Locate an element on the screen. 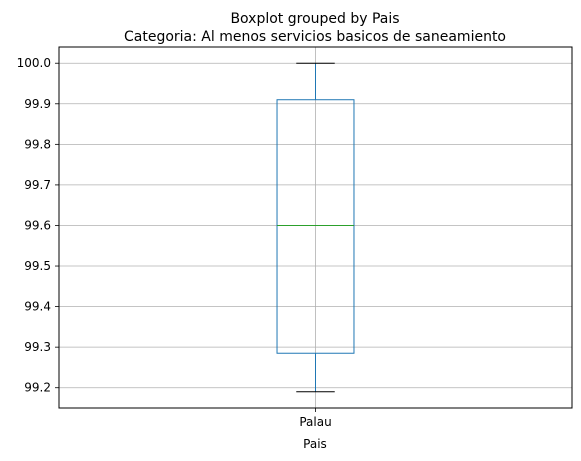 The width and height of the screenshot is (581, 461). y-tick-label: 99.9 is located at coordinates (37, 104).